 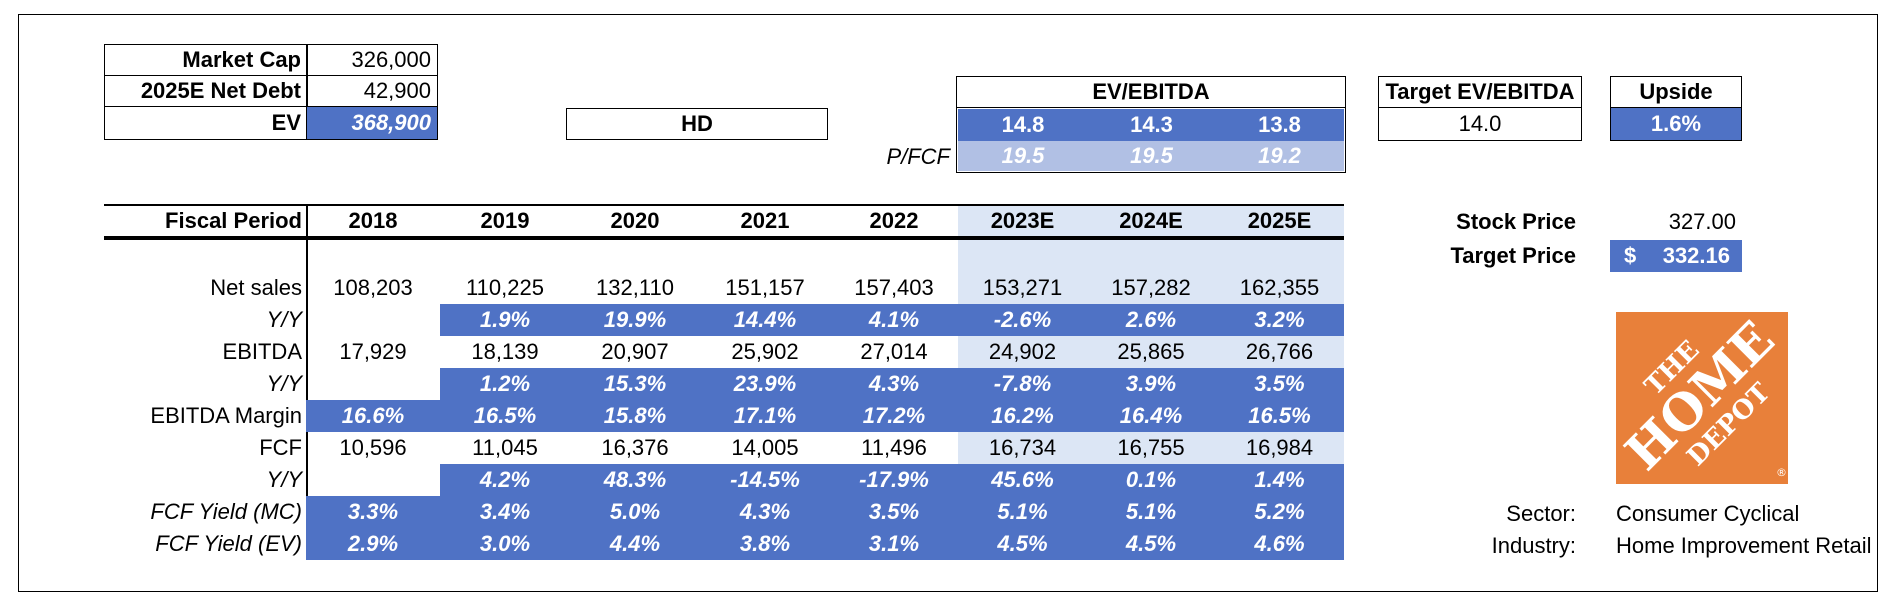 I want to click on table-cell: 16,984, so click(x=1279, y=447).